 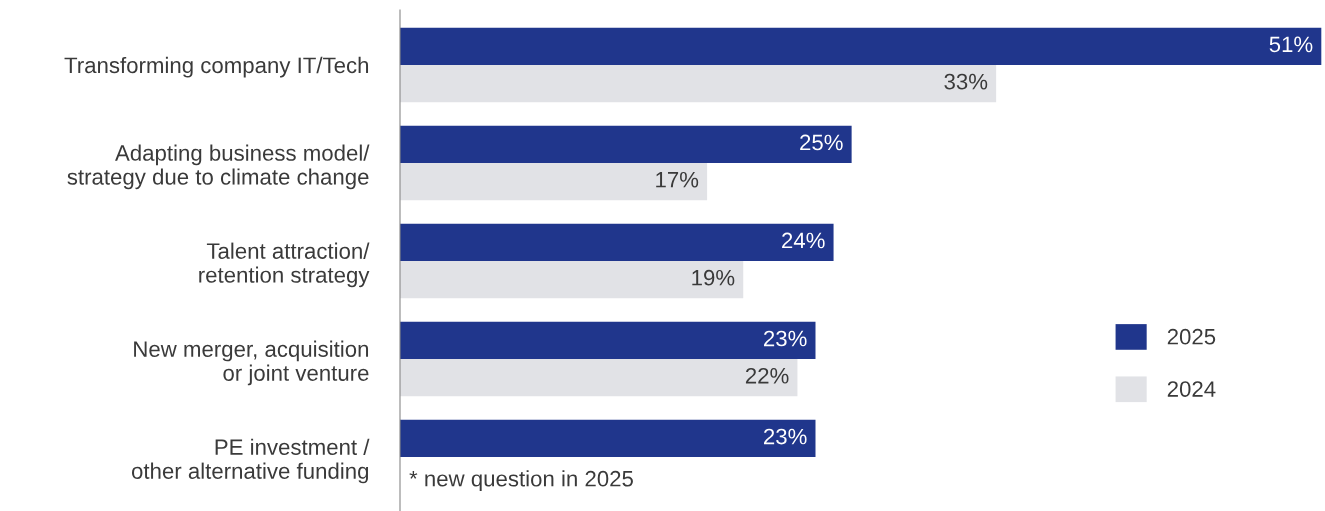 I want to click on data-label: 25%, so click(x=821, y=142).